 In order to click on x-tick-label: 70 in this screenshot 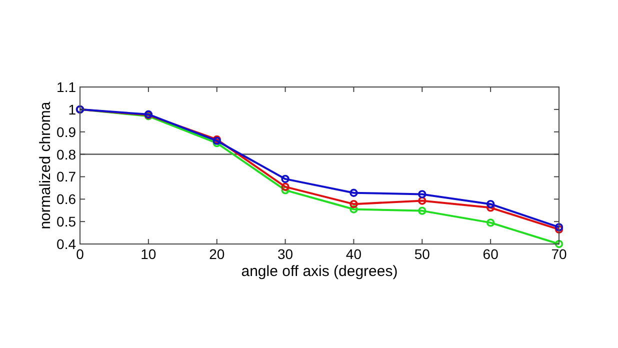, I will do `click(559, 254)`.